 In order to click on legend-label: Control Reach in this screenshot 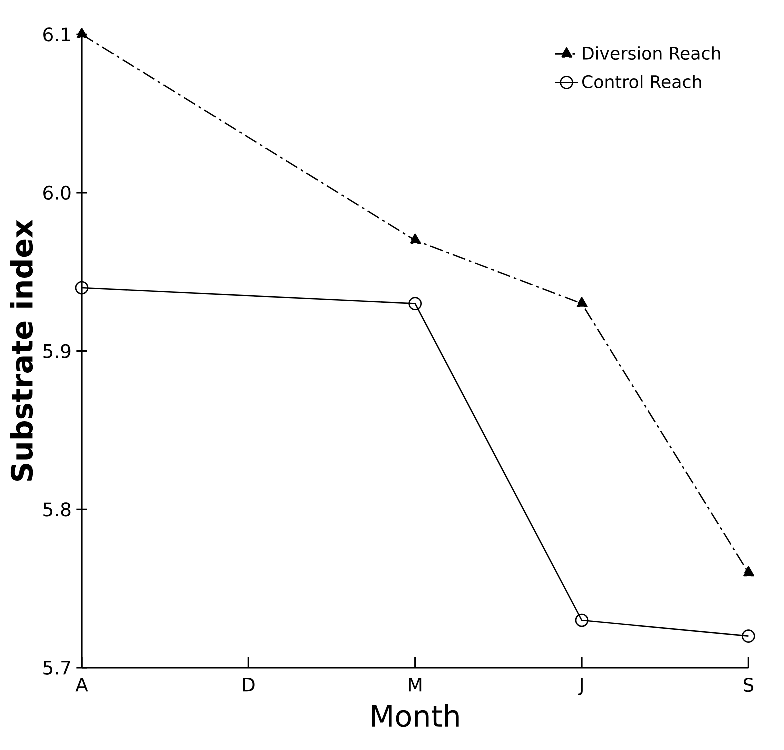, I will do `click(642, 82)`.